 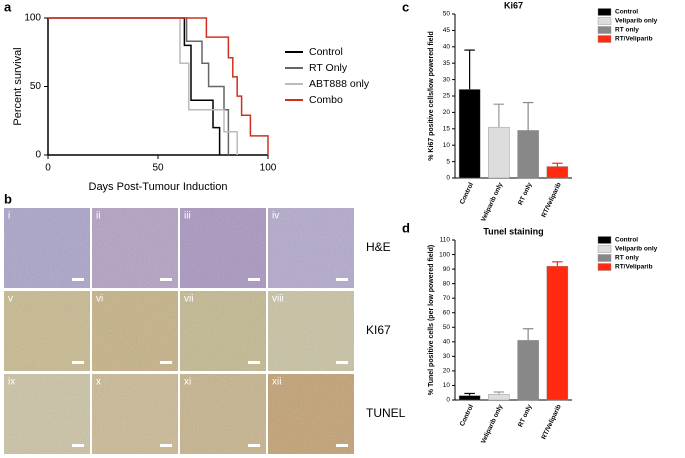 What do you see at coordinates (278, 299) in the screenshot?
I see `micrograph-label: viii` at bounding box center [278, 299].